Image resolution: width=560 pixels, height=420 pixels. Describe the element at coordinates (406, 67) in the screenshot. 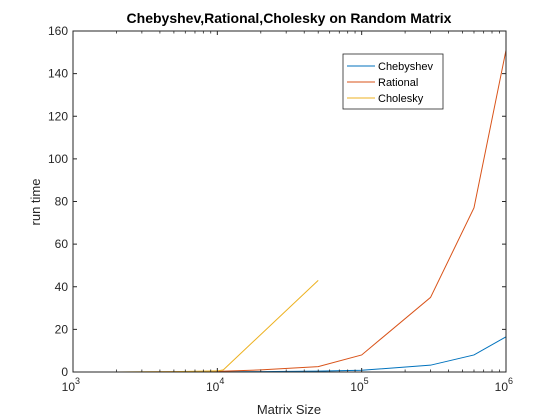

I see `legend-label-chebyshev: Chebyshev` at that location.